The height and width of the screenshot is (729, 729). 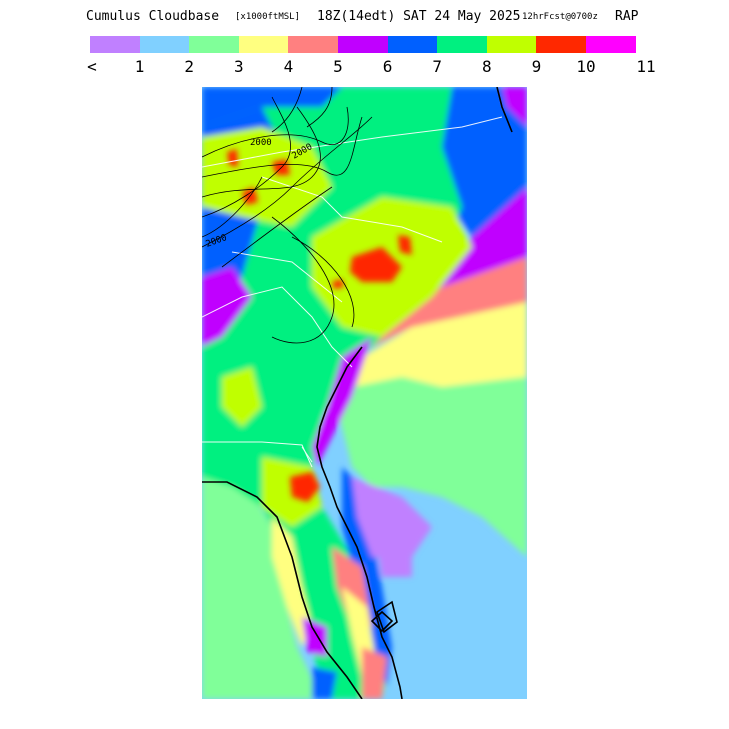 What do you see at coordinates (92, 66) in the screenshot?
I see `legend-tick-label: <` at bounding box center [92, 66].